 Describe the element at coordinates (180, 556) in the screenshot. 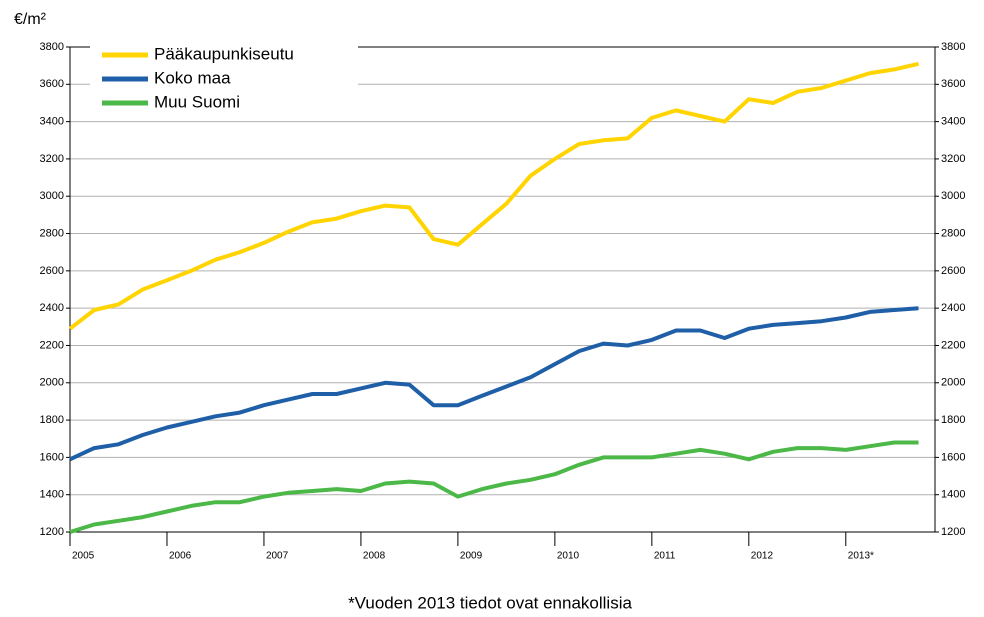

I see `x-tick-label: 2006` at that location.